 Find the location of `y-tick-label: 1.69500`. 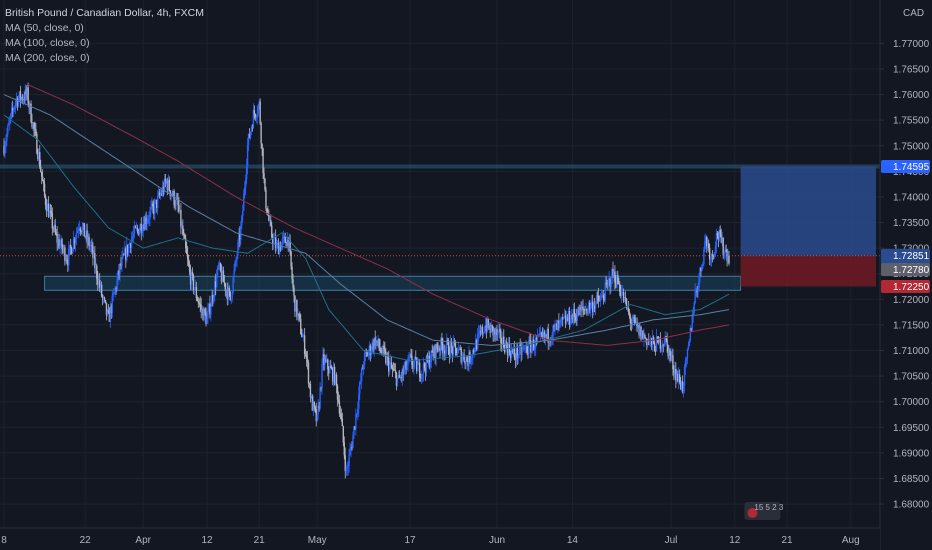

y-tick-label: 1.69500 is located at coordinates (911, 428).